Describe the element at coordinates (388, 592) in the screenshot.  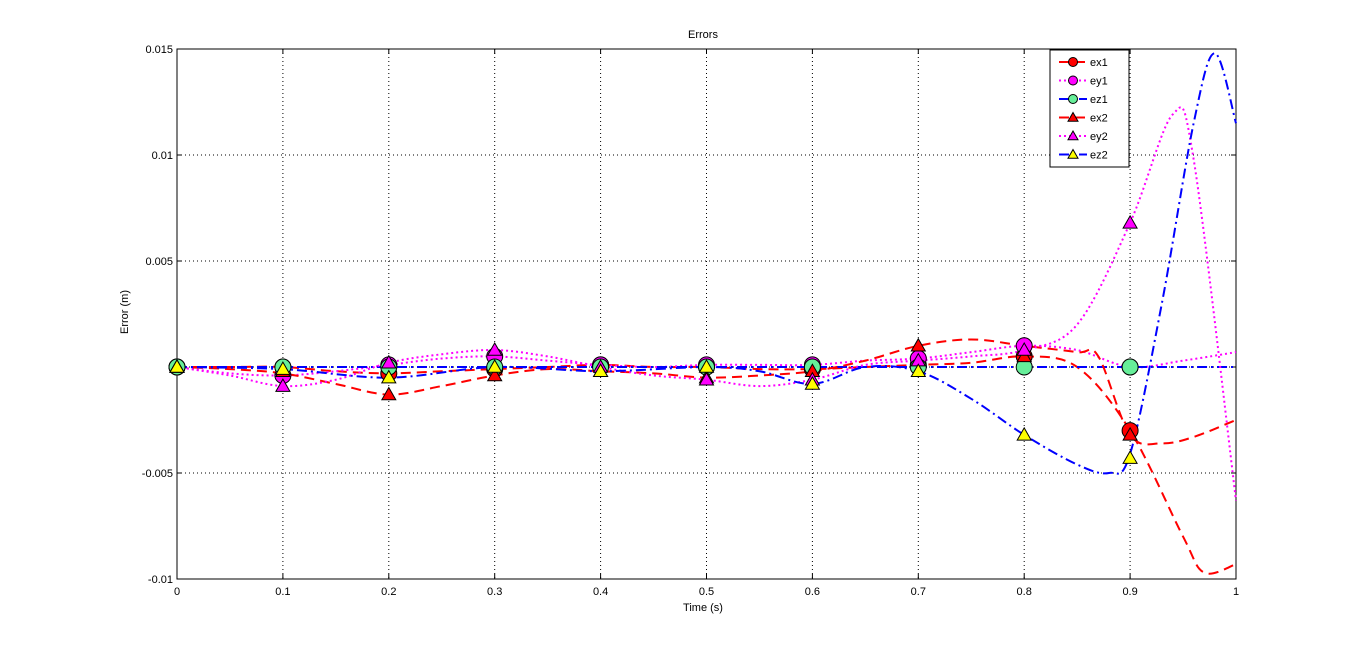
I see `x-tick-label: 0.2` at that location.